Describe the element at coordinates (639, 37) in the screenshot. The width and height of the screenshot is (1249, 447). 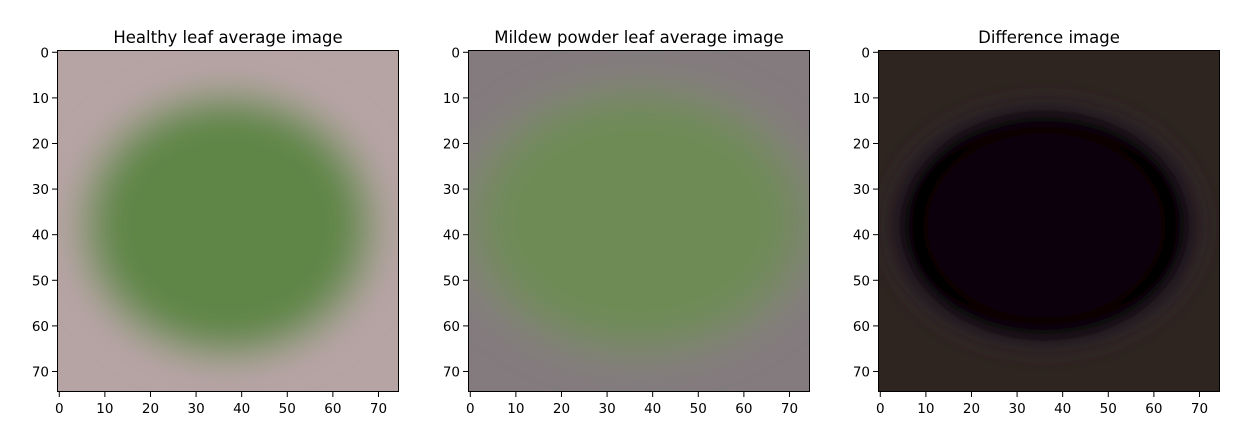
I see `chart-title: Mildew powder leaf average image` at that location.